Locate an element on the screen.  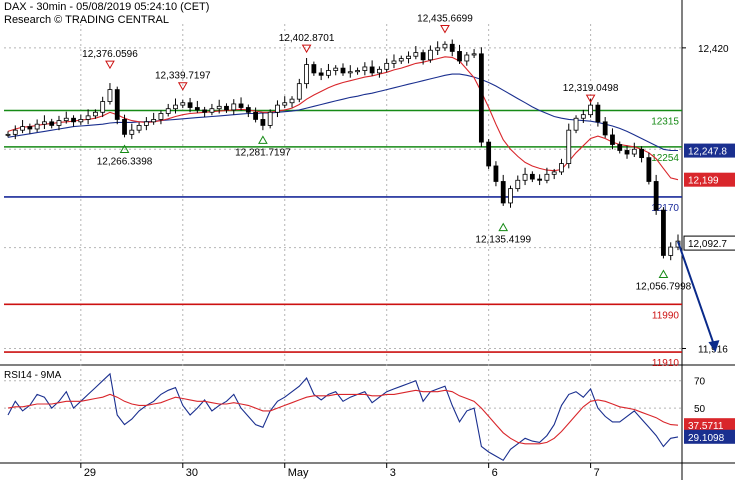
level-label: 12254 is located at coordinates (665, 158).